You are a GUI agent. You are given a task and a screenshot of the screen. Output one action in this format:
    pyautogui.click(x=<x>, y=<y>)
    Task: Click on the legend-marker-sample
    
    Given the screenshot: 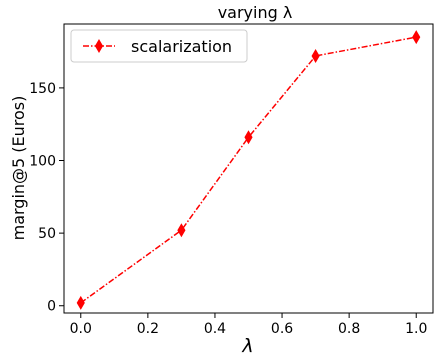 What is the action you would take?
    pyautogui.click(x=99, y=46)
    